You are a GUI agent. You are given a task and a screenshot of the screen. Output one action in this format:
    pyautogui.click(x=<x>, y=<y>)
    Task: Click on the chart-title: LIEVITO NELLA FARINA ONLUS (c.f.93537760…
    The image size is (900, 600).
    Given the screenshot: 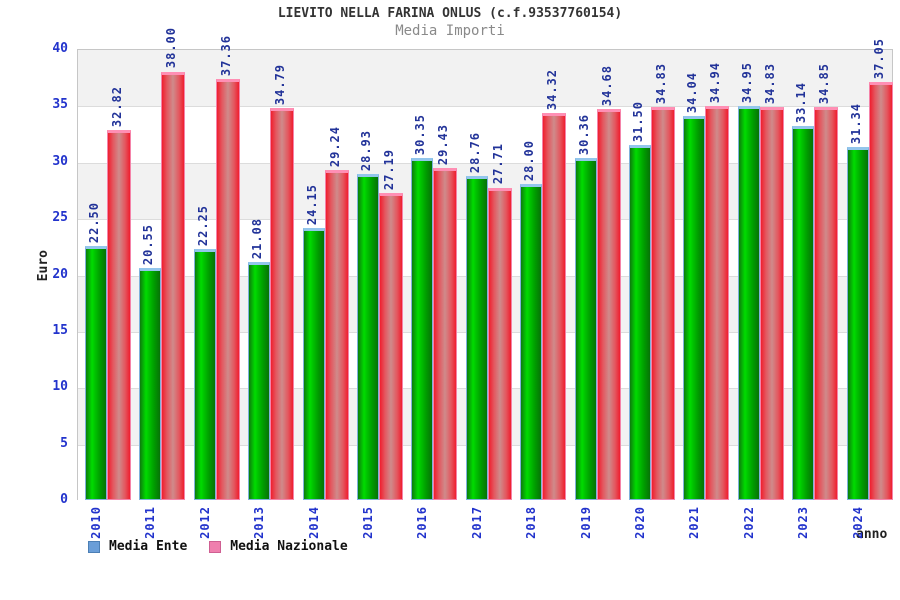 What is the action you would take?
    pyautogui.click(x=450, y=13)
    